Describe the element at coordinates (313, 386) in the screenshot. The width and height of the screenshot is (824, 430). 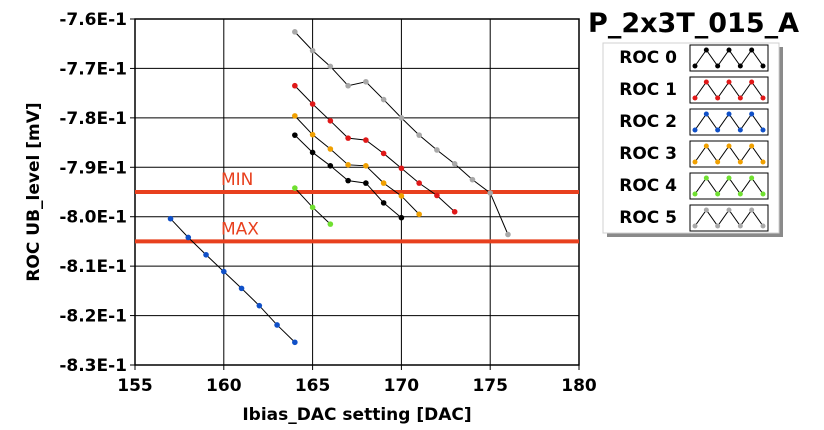
I see `x-tick-label: 165` at that location.